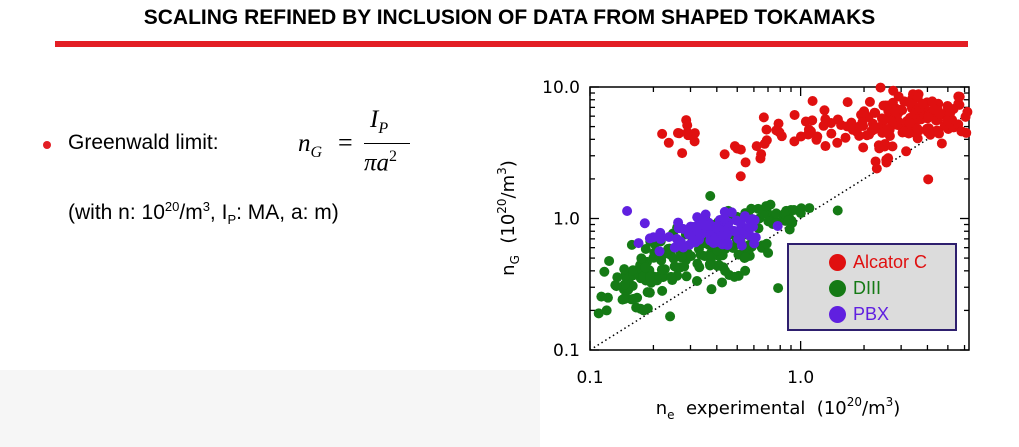 Image resolution: width=1019 pixels, height=447 pixels. What do you see at coordinates (377, 163) in the screenshot?
I see `formula-denominator-text: πa` at bounding box center [377, 163].